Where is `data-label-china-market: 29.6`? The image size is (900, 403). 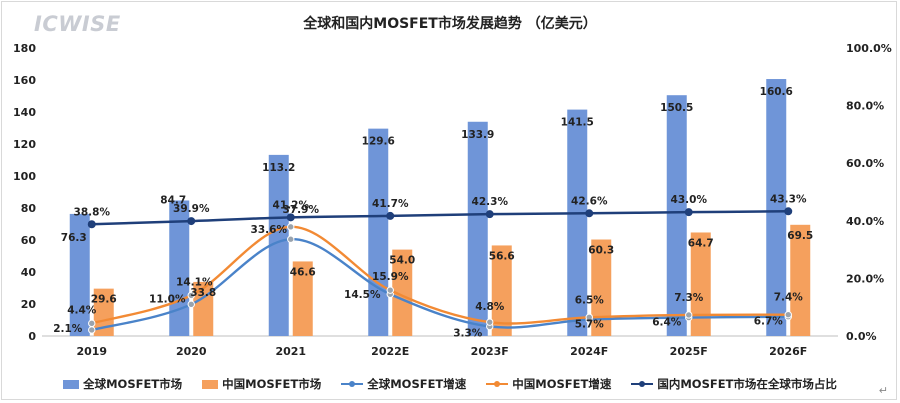
data-label-china-market: 29.6 is located at coordinates (104, 300).